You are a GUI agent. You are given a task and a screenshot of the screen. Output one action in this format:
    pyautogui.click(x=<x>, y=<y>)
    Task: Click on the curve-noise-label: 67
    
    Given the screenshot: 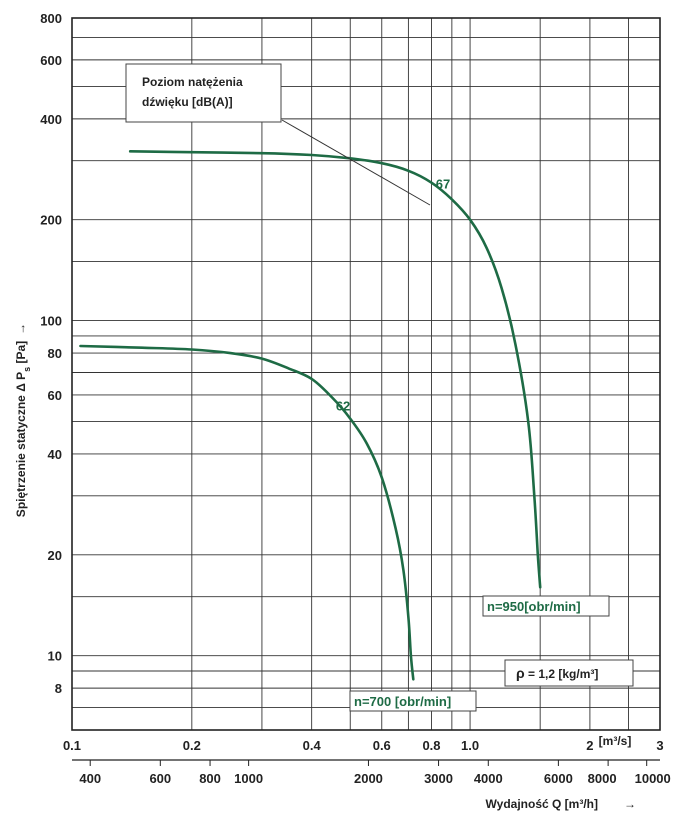 What is the action you would take?
    pyautogui.click(x=443, y=183)
    